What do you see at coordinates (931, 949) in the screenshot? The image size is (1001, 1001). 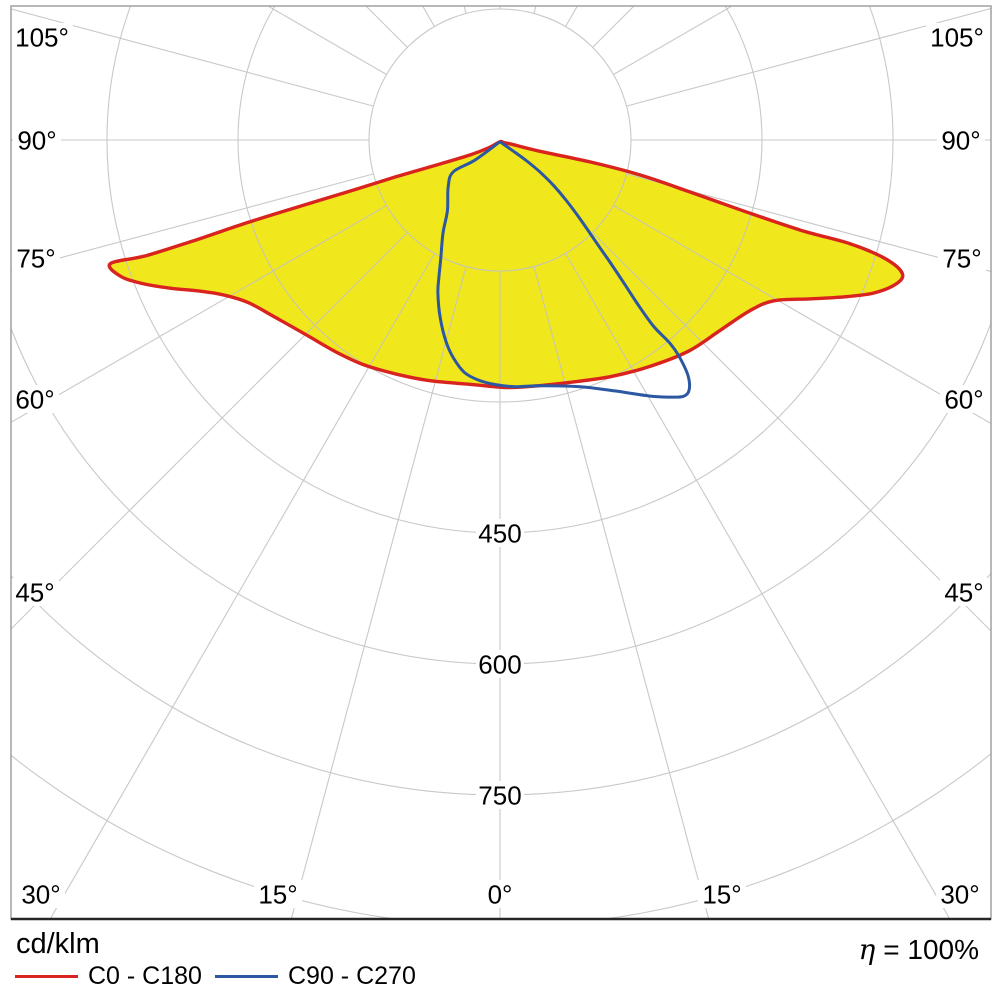 I see `efficiency-value: = 100%` at bounding box center [931, 949].